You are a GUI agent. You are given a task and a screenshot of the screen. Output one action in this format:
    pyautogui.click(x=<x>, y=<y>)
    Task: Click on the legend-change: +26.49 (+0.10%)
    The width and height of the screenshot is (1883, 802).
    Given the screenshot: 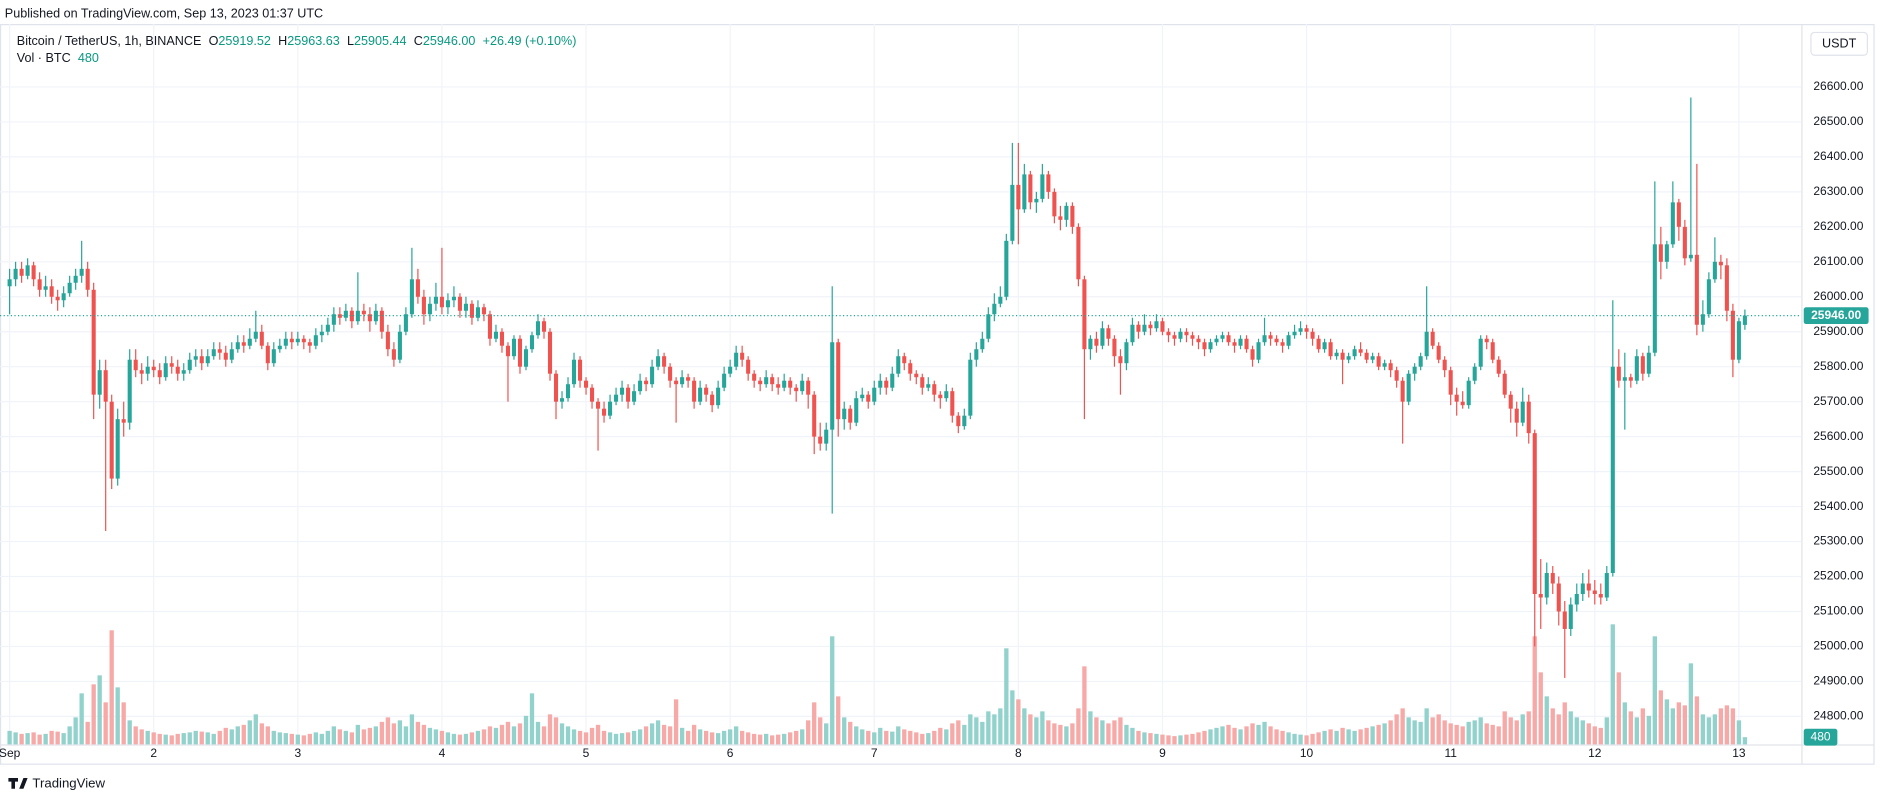 What is the action you would take?
    pyautogui.click(x=530, y=41)
    